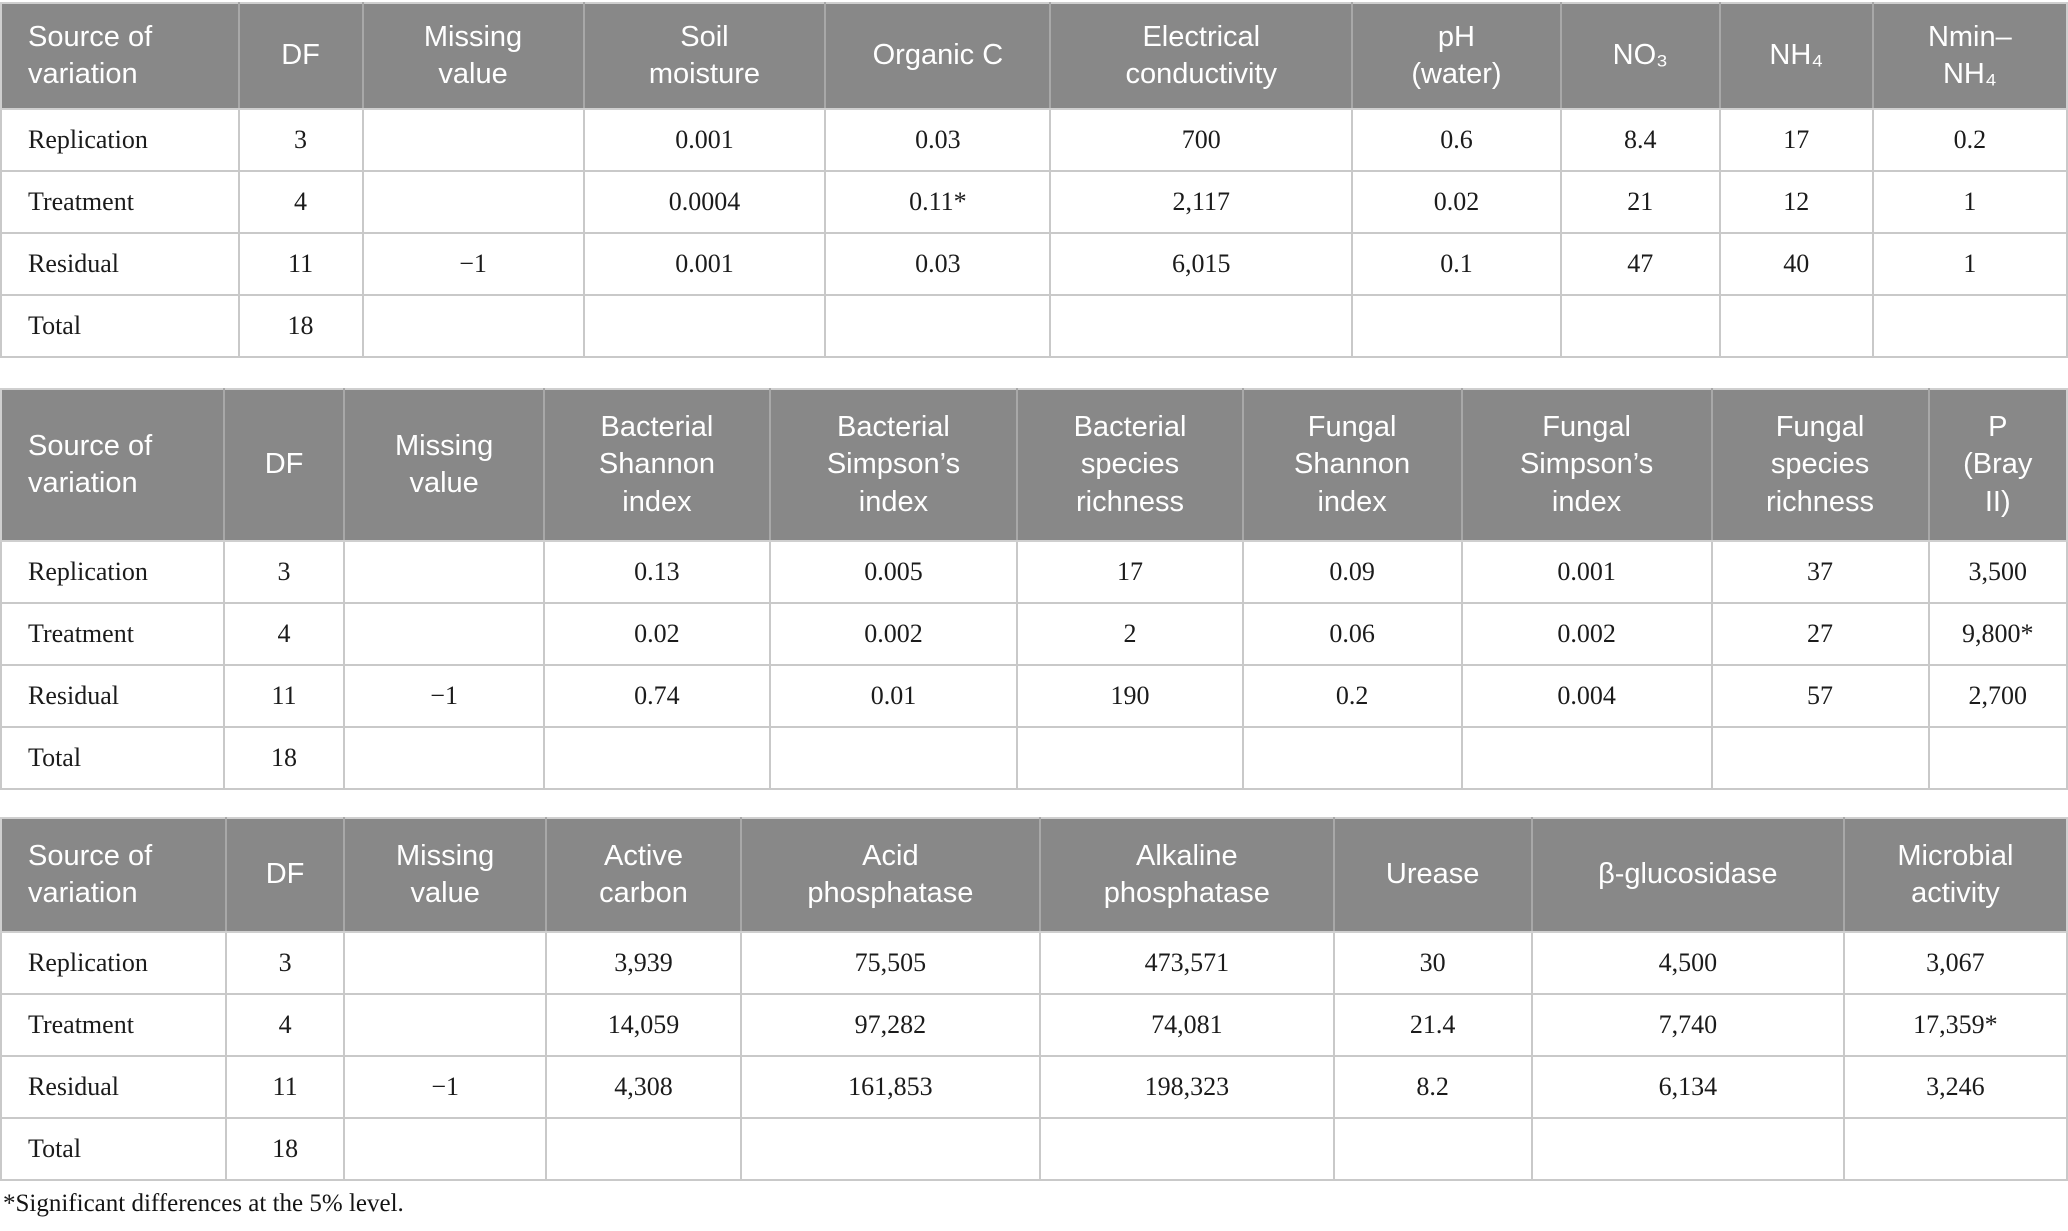  What do you see at coordinates (1586, 572) in the screenshot?
I see `value-cell: 0.001` at bounding box center [1586, 572].